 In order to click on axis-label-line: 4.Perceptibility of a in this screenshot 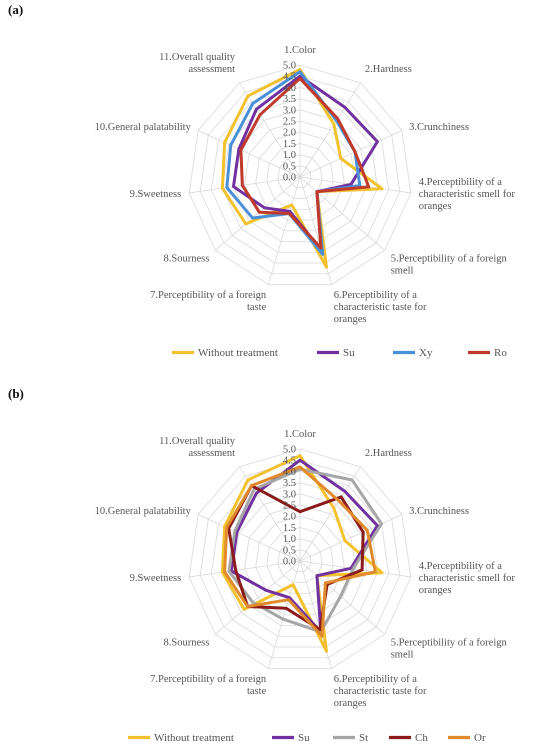, I will do `click(460, 182)`.